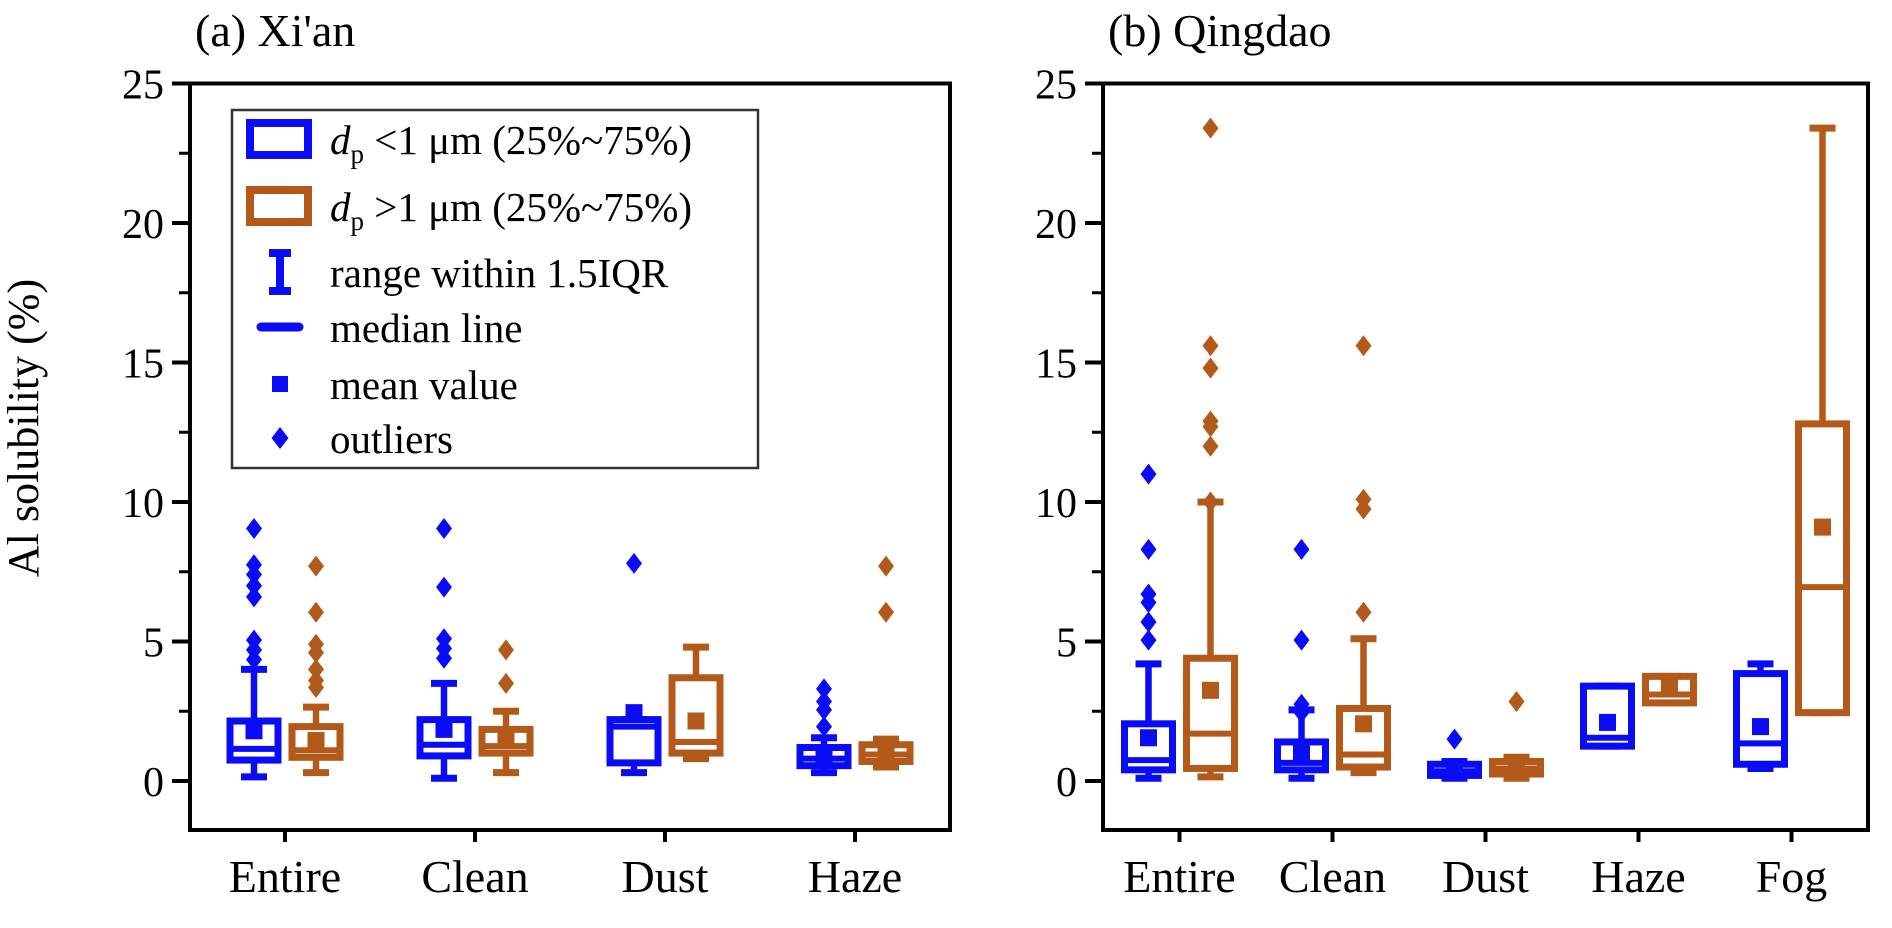  Describe the element at coordinates (275, 30) in the screenshot. I see `panel-title: (a) Xi'an` at that location.